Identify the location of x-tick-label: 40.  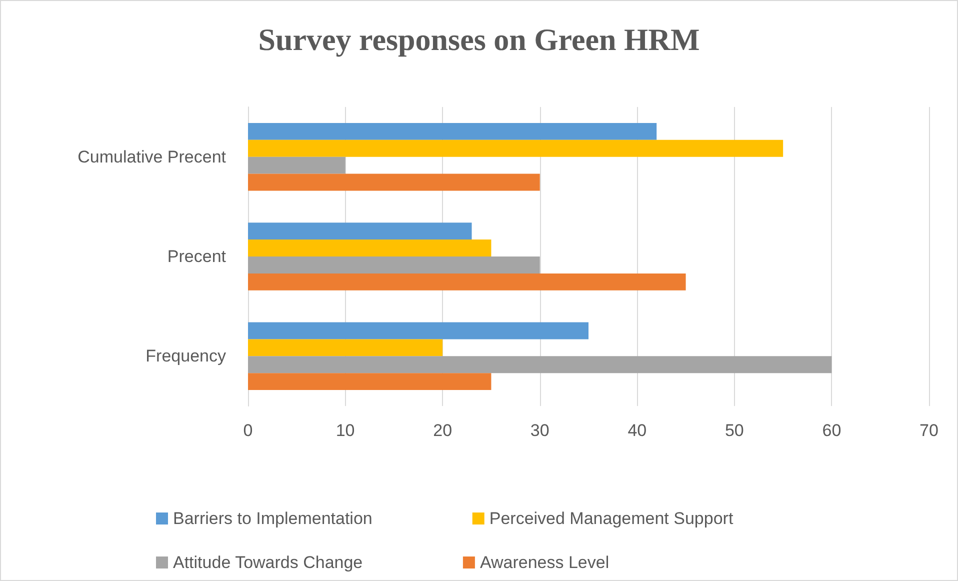
(637, 430).